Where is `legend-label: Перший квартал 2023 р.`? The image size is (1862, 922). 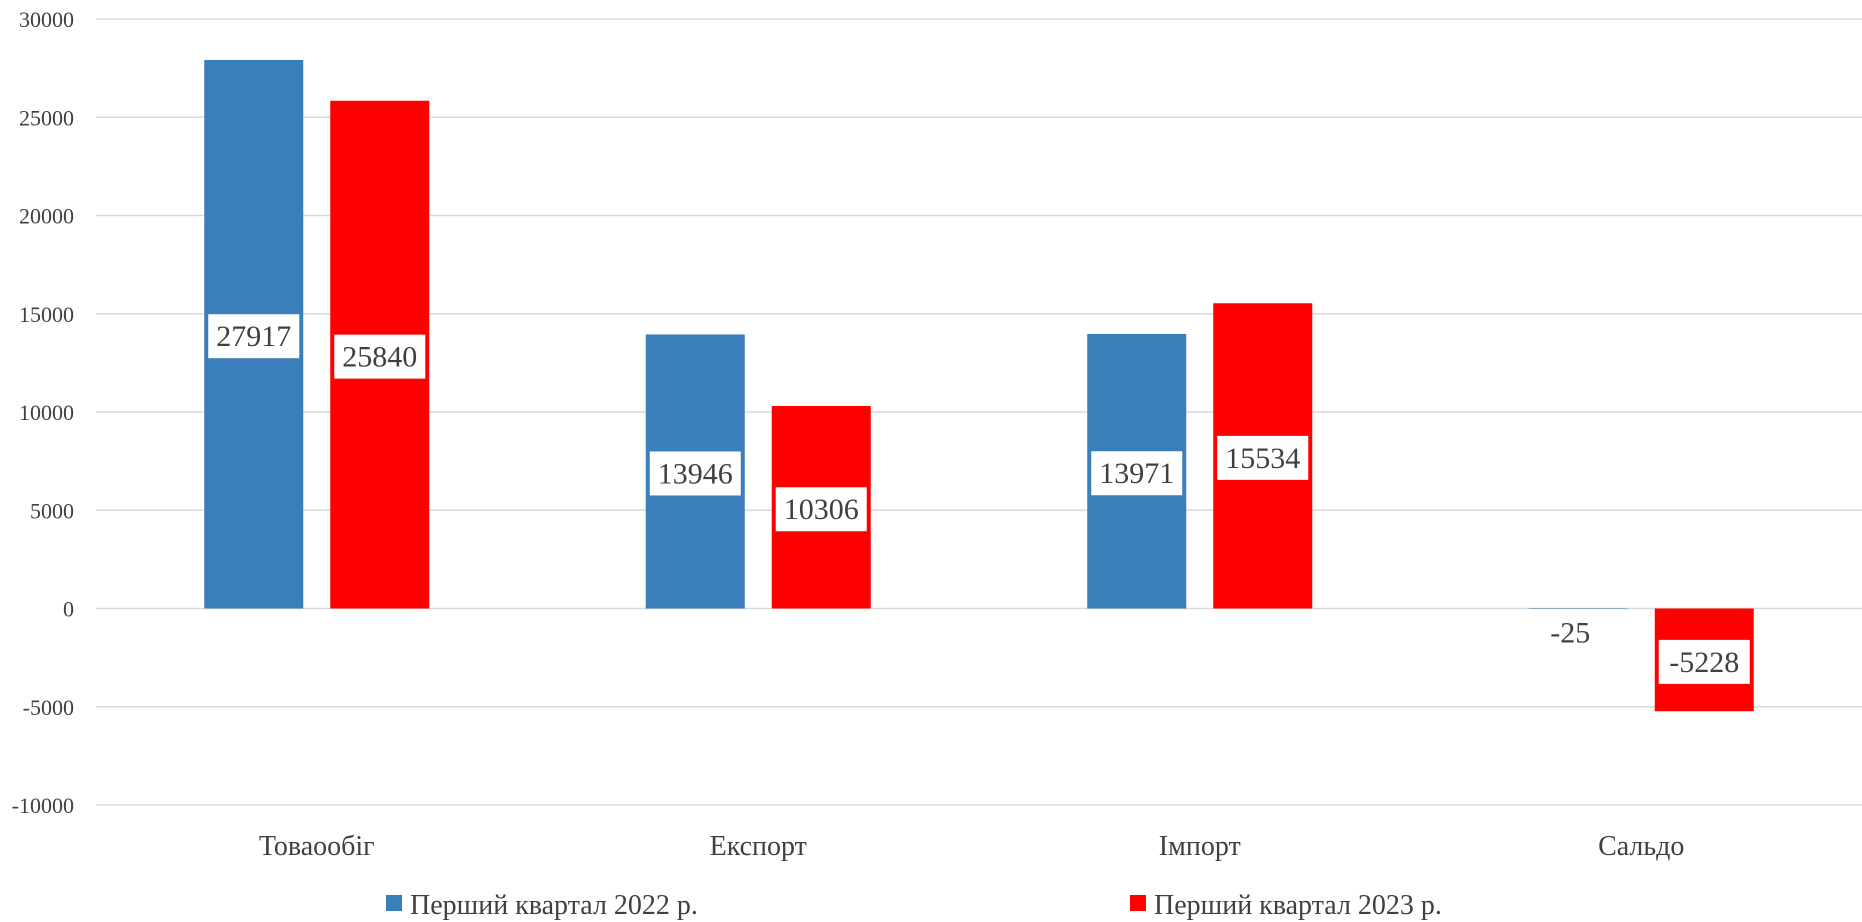
legend-label: Перший квартал 2023 р. is located at coordinates (1298, 905).